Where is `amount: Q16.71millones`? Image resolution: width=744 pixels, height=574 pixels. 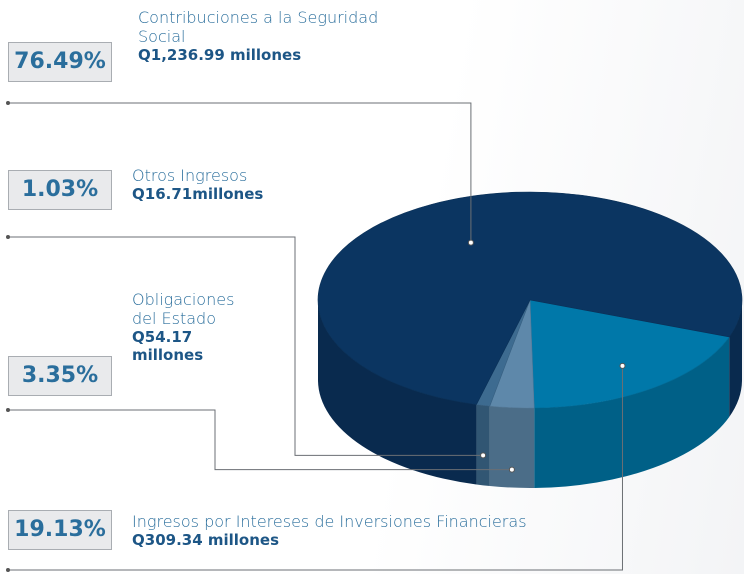
amount: Q16.71millones is located at coordinates (198, 194).